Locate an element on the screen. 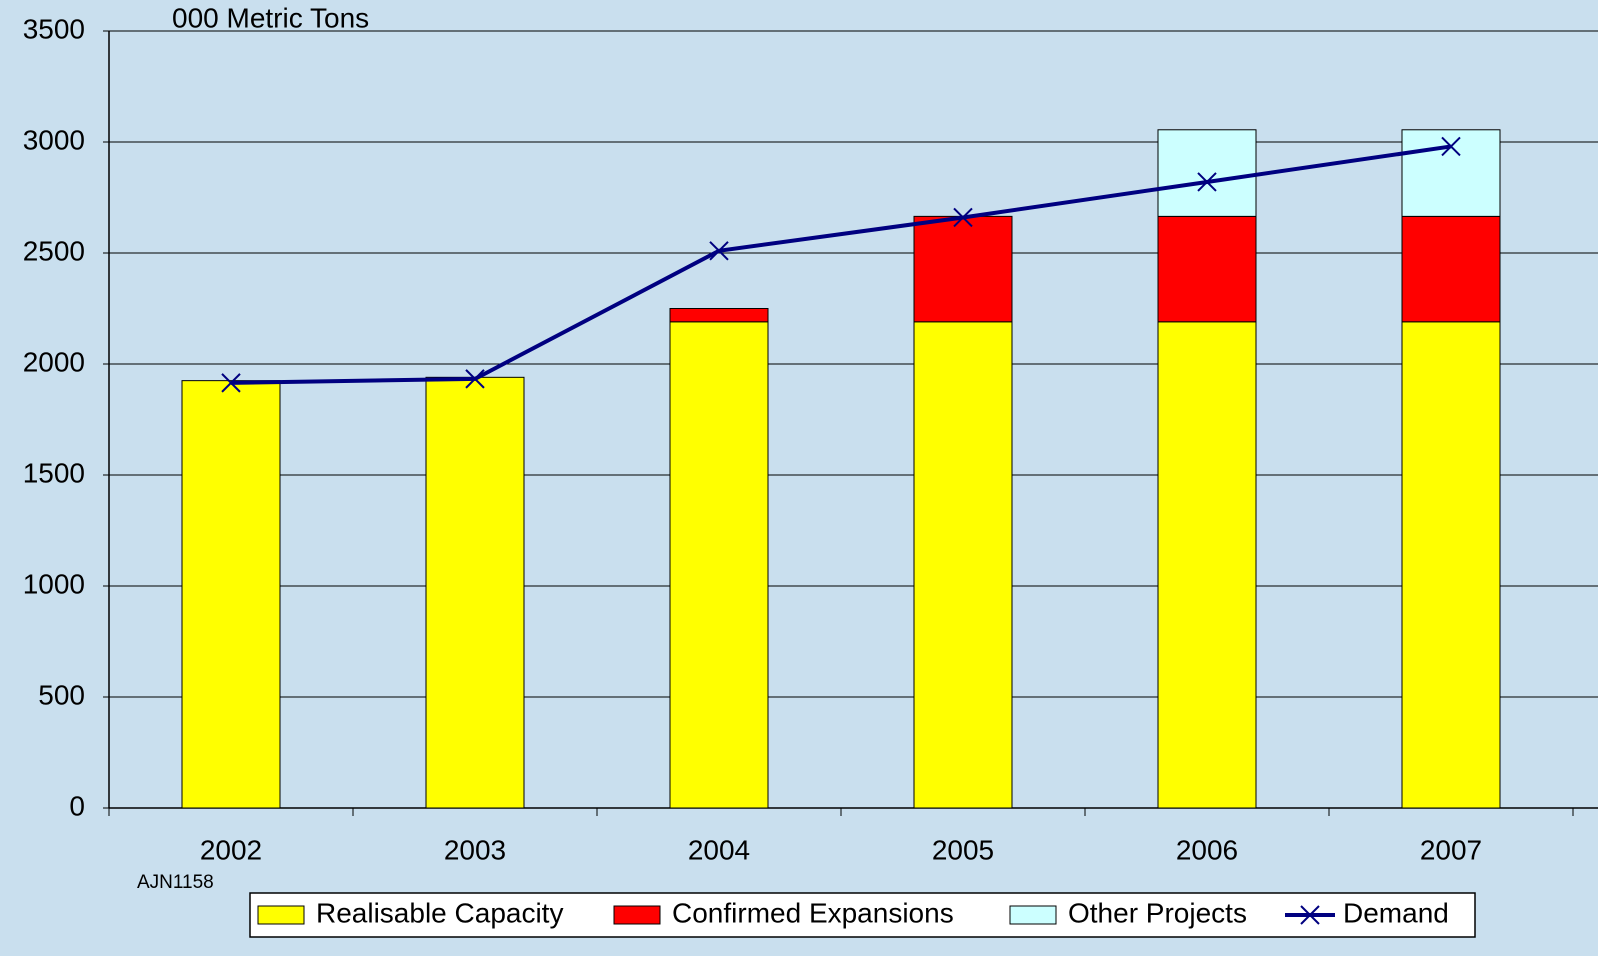 Image resolution: width=1598 pixels, height=956 pixels. y-tick-label: 3500 is located at coordinates (54, 28).